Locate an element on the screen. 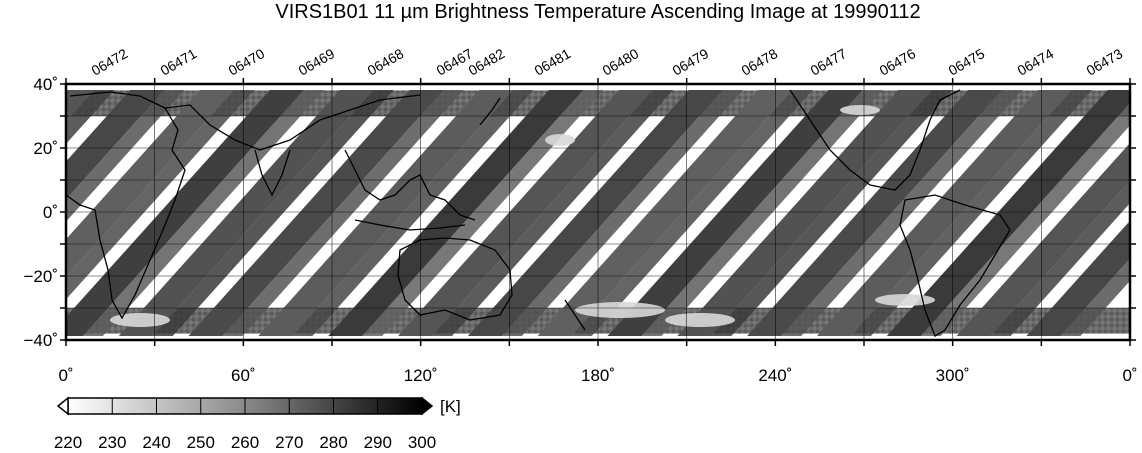 Image resolution: width=1142 pixels, height=453 pixels. colorbar-tick-label: 300 is located at coordinates (422, 442).